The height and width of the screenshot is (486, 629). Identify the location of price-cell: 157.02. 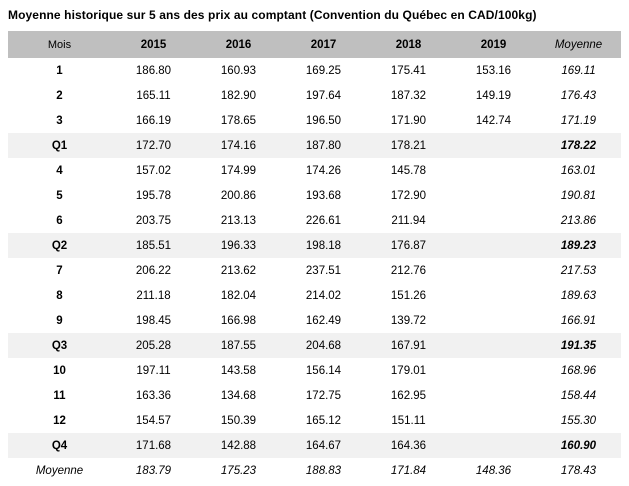
(153, 170).